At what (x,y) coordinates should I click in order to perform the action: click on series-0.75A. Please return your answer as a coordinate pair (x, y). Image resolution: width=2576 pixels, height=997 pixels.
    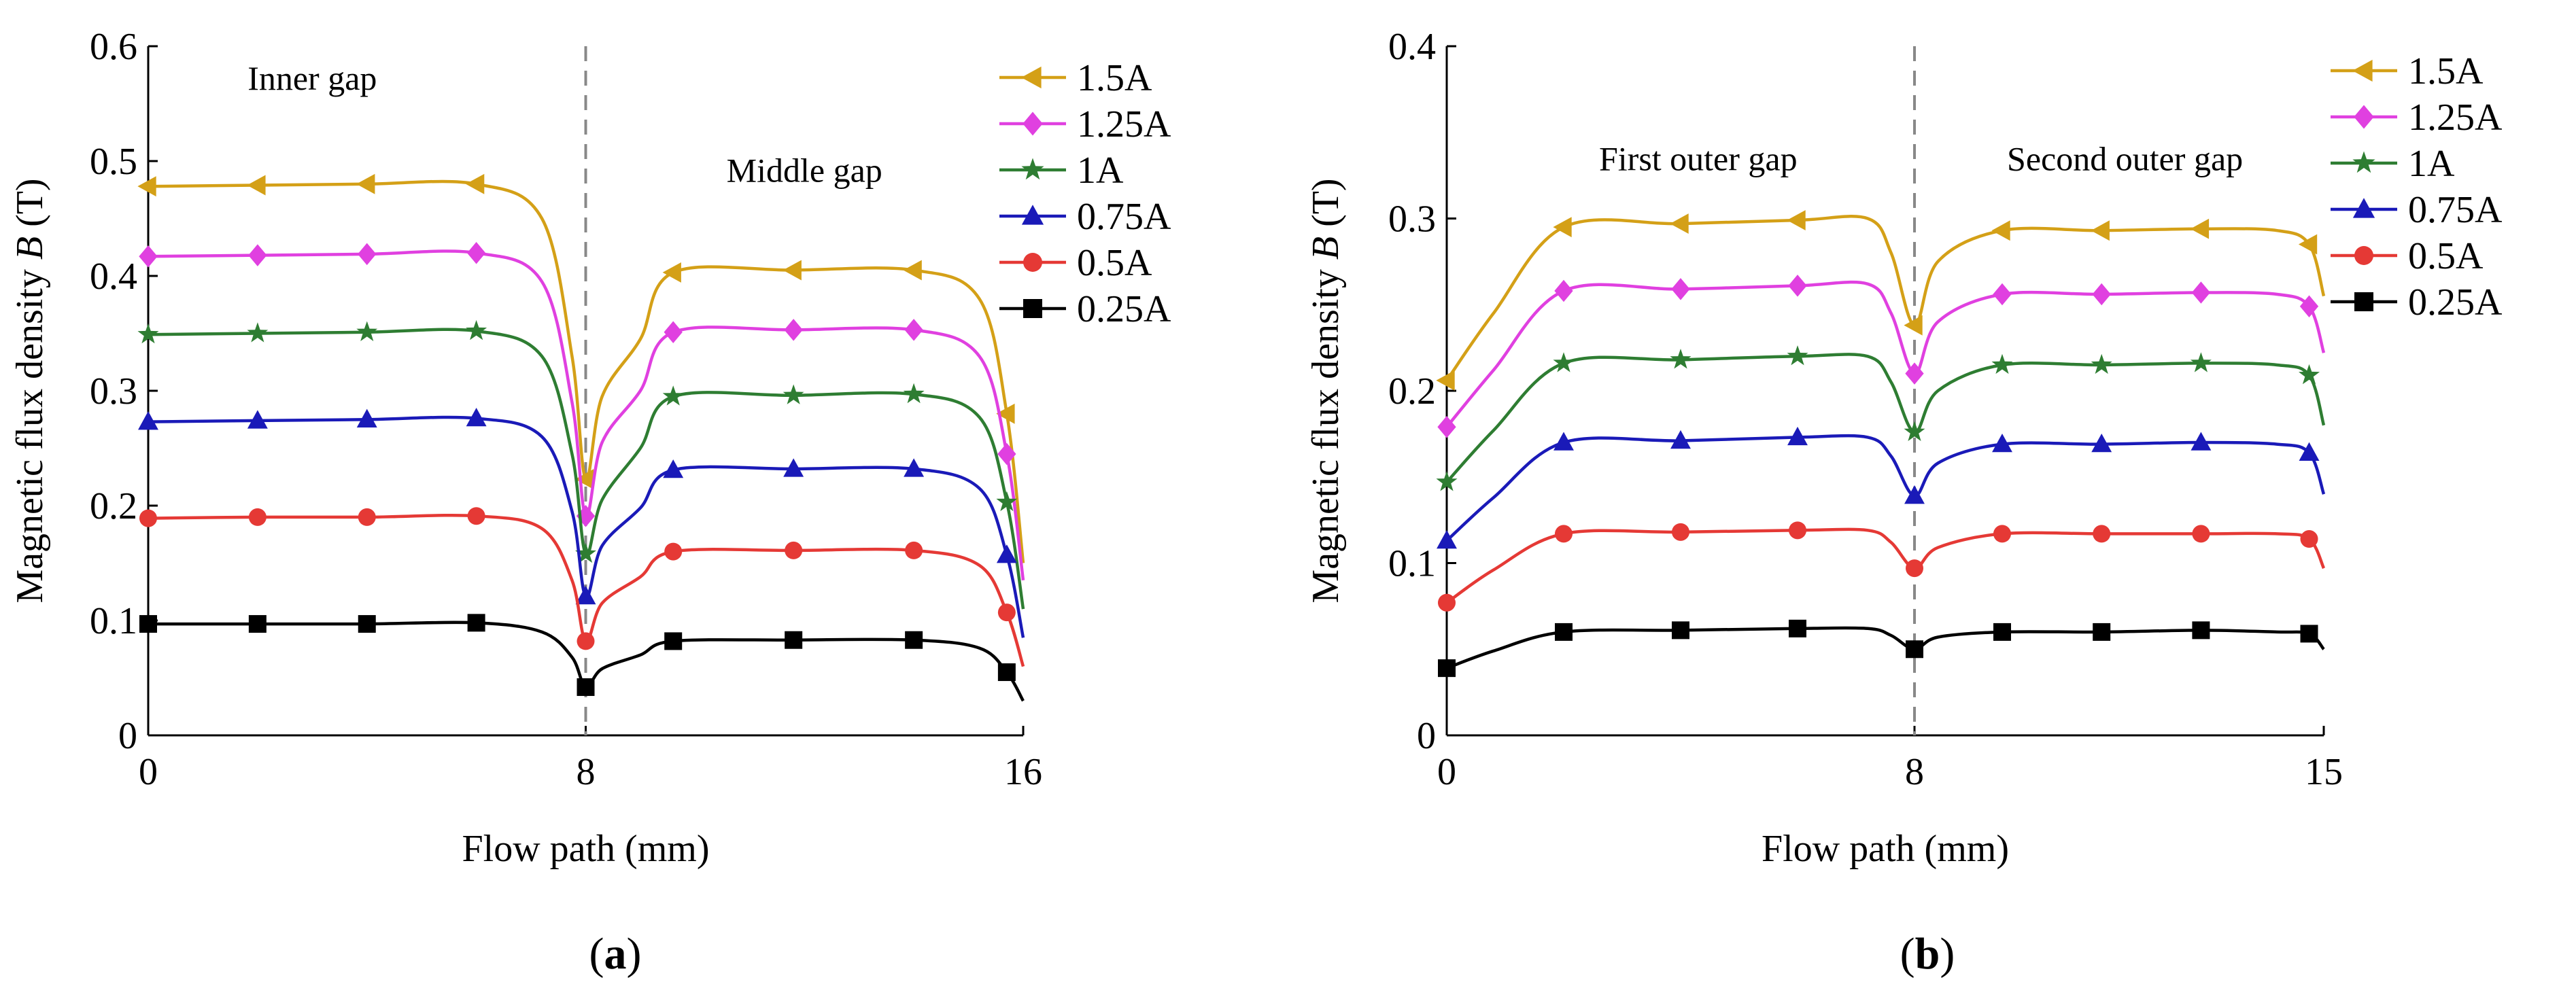
    Looking at the image, I should click on (581, 523).